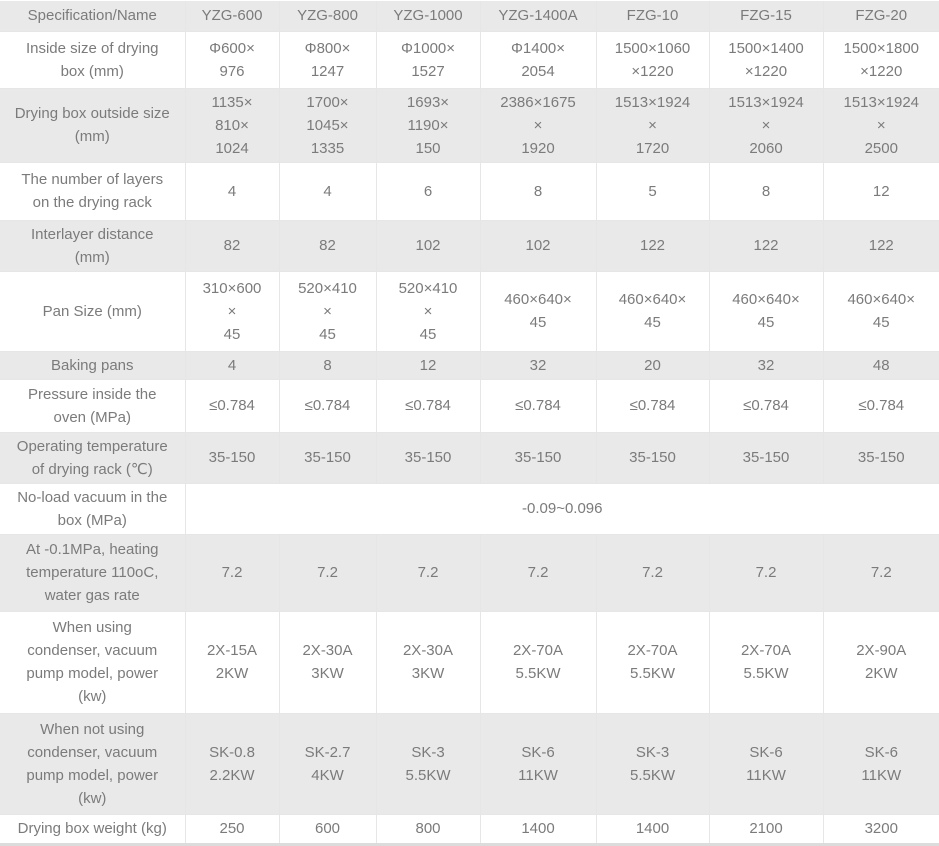 This screenshot has height=846, width=939. I want to click on spec-row: Baking pans 4 8 12 32 20 32 48, so click(469, 365).